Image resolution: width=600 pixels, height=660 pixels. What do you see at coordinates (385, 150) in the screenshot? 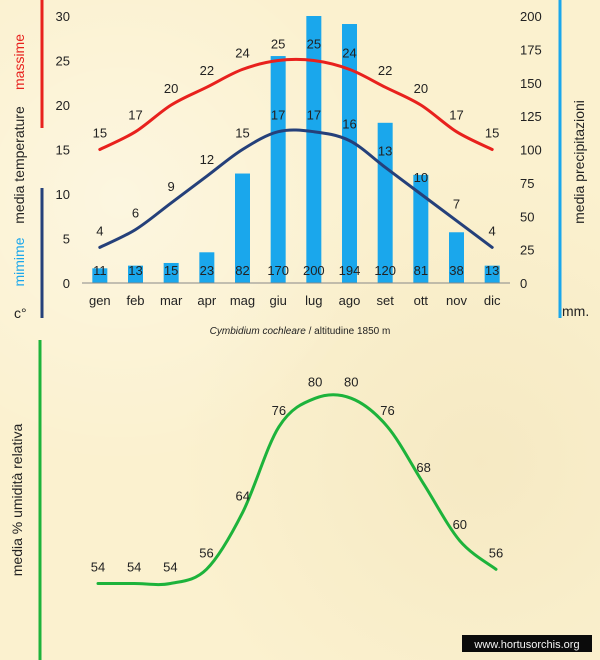
I see `temperature-value-label: 13` at bounding box center [385, 150].